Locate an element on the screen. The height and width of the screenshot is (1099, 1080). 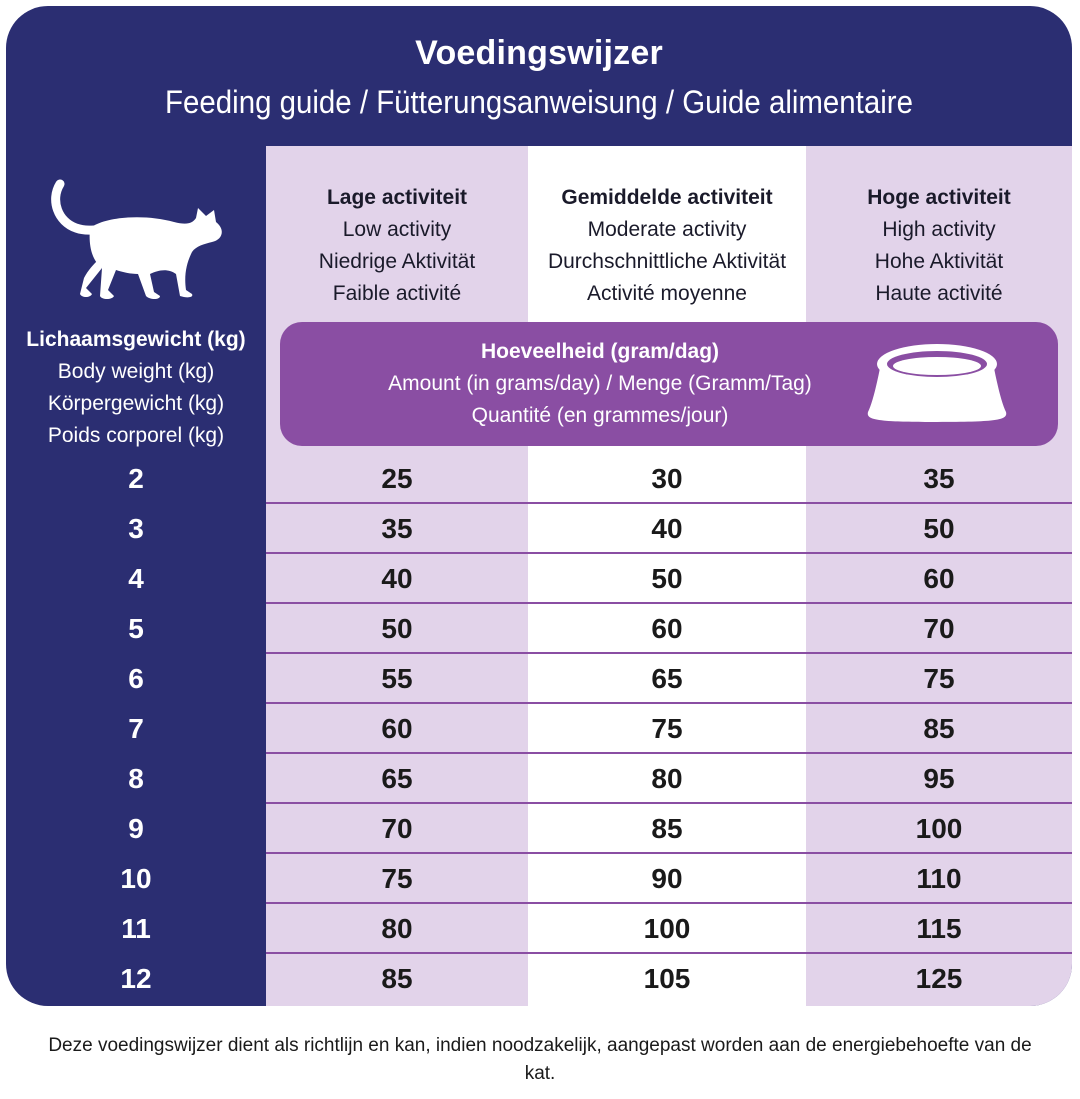
high-activity-amount-cell: 70 is located at coordinates (939, 628).